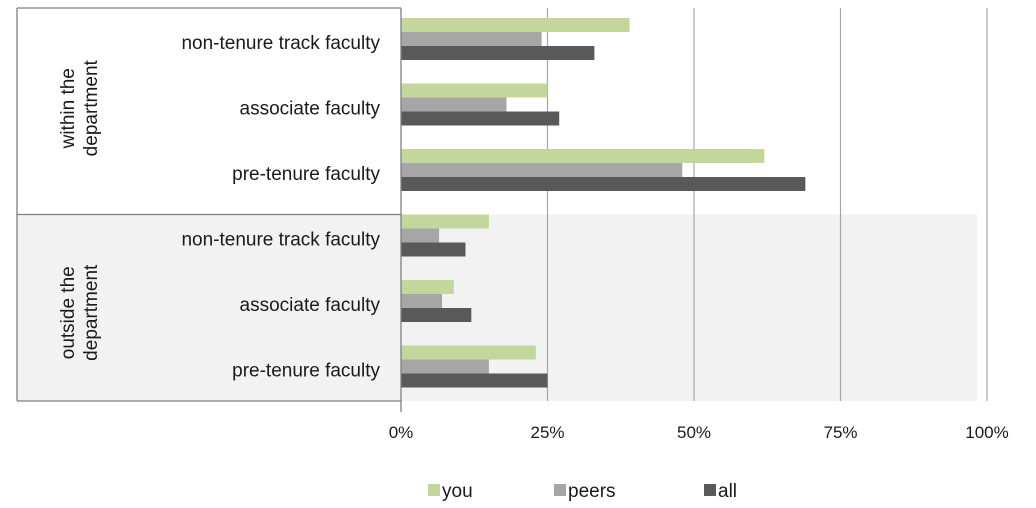  I want to click on legend-swatch-peers, so click(560, 490).